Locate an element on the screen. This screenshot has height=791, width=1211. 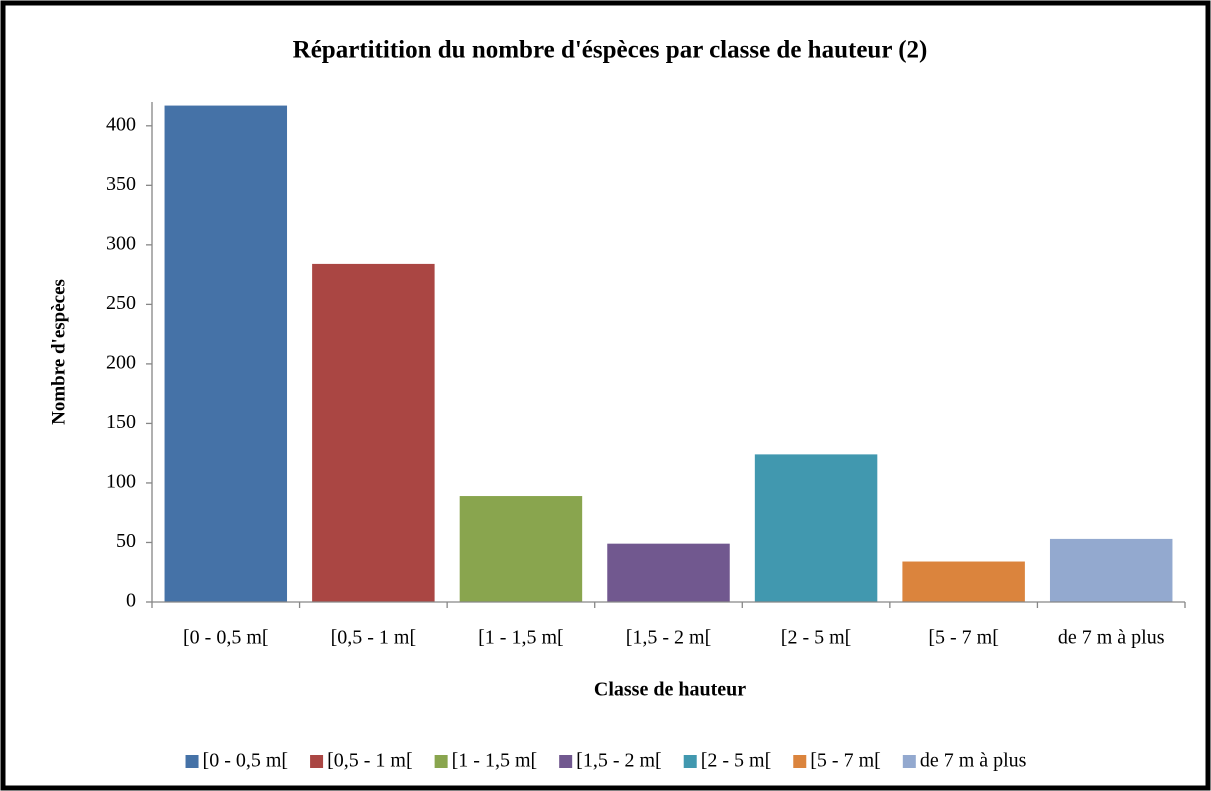
x-tick-label: [1,5 - 2 m[ is located at coordinates (669, 638).